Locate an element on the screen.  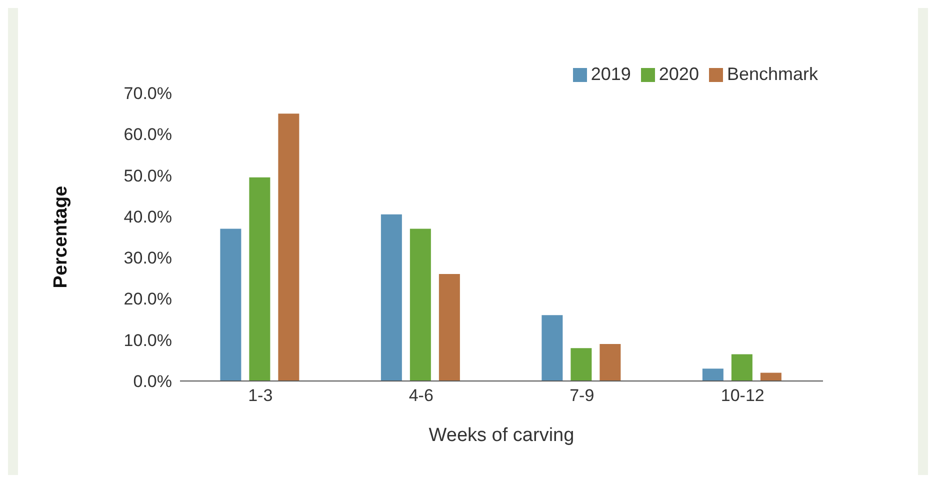
y-tick-label: 70.0% is located at coordinates (148, 94).